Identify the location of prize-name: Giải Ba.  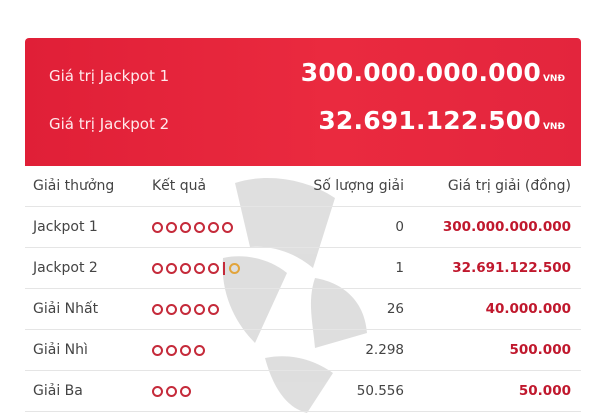
(58, 391).